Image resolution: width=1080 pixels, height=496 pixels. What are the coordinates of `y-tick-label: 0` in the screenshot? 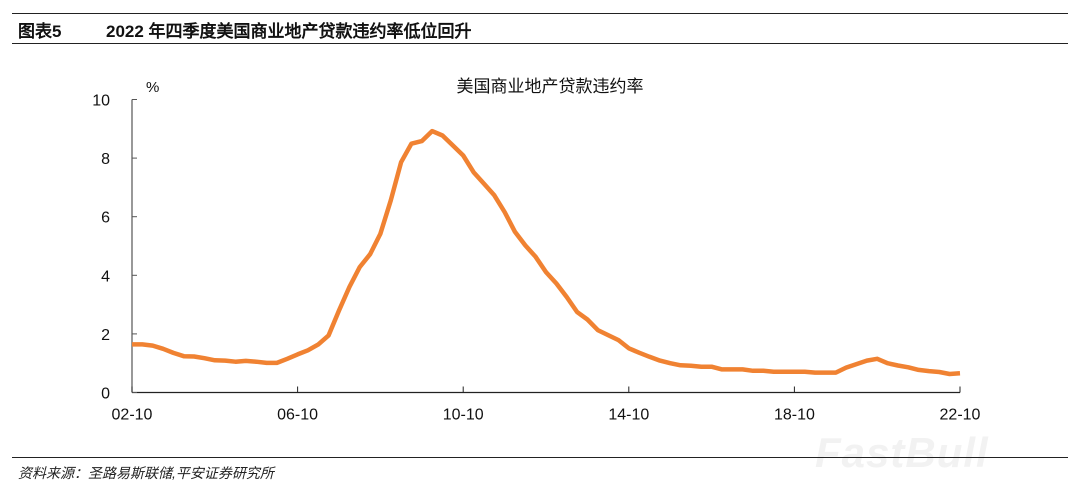 It's located at (105, 394).